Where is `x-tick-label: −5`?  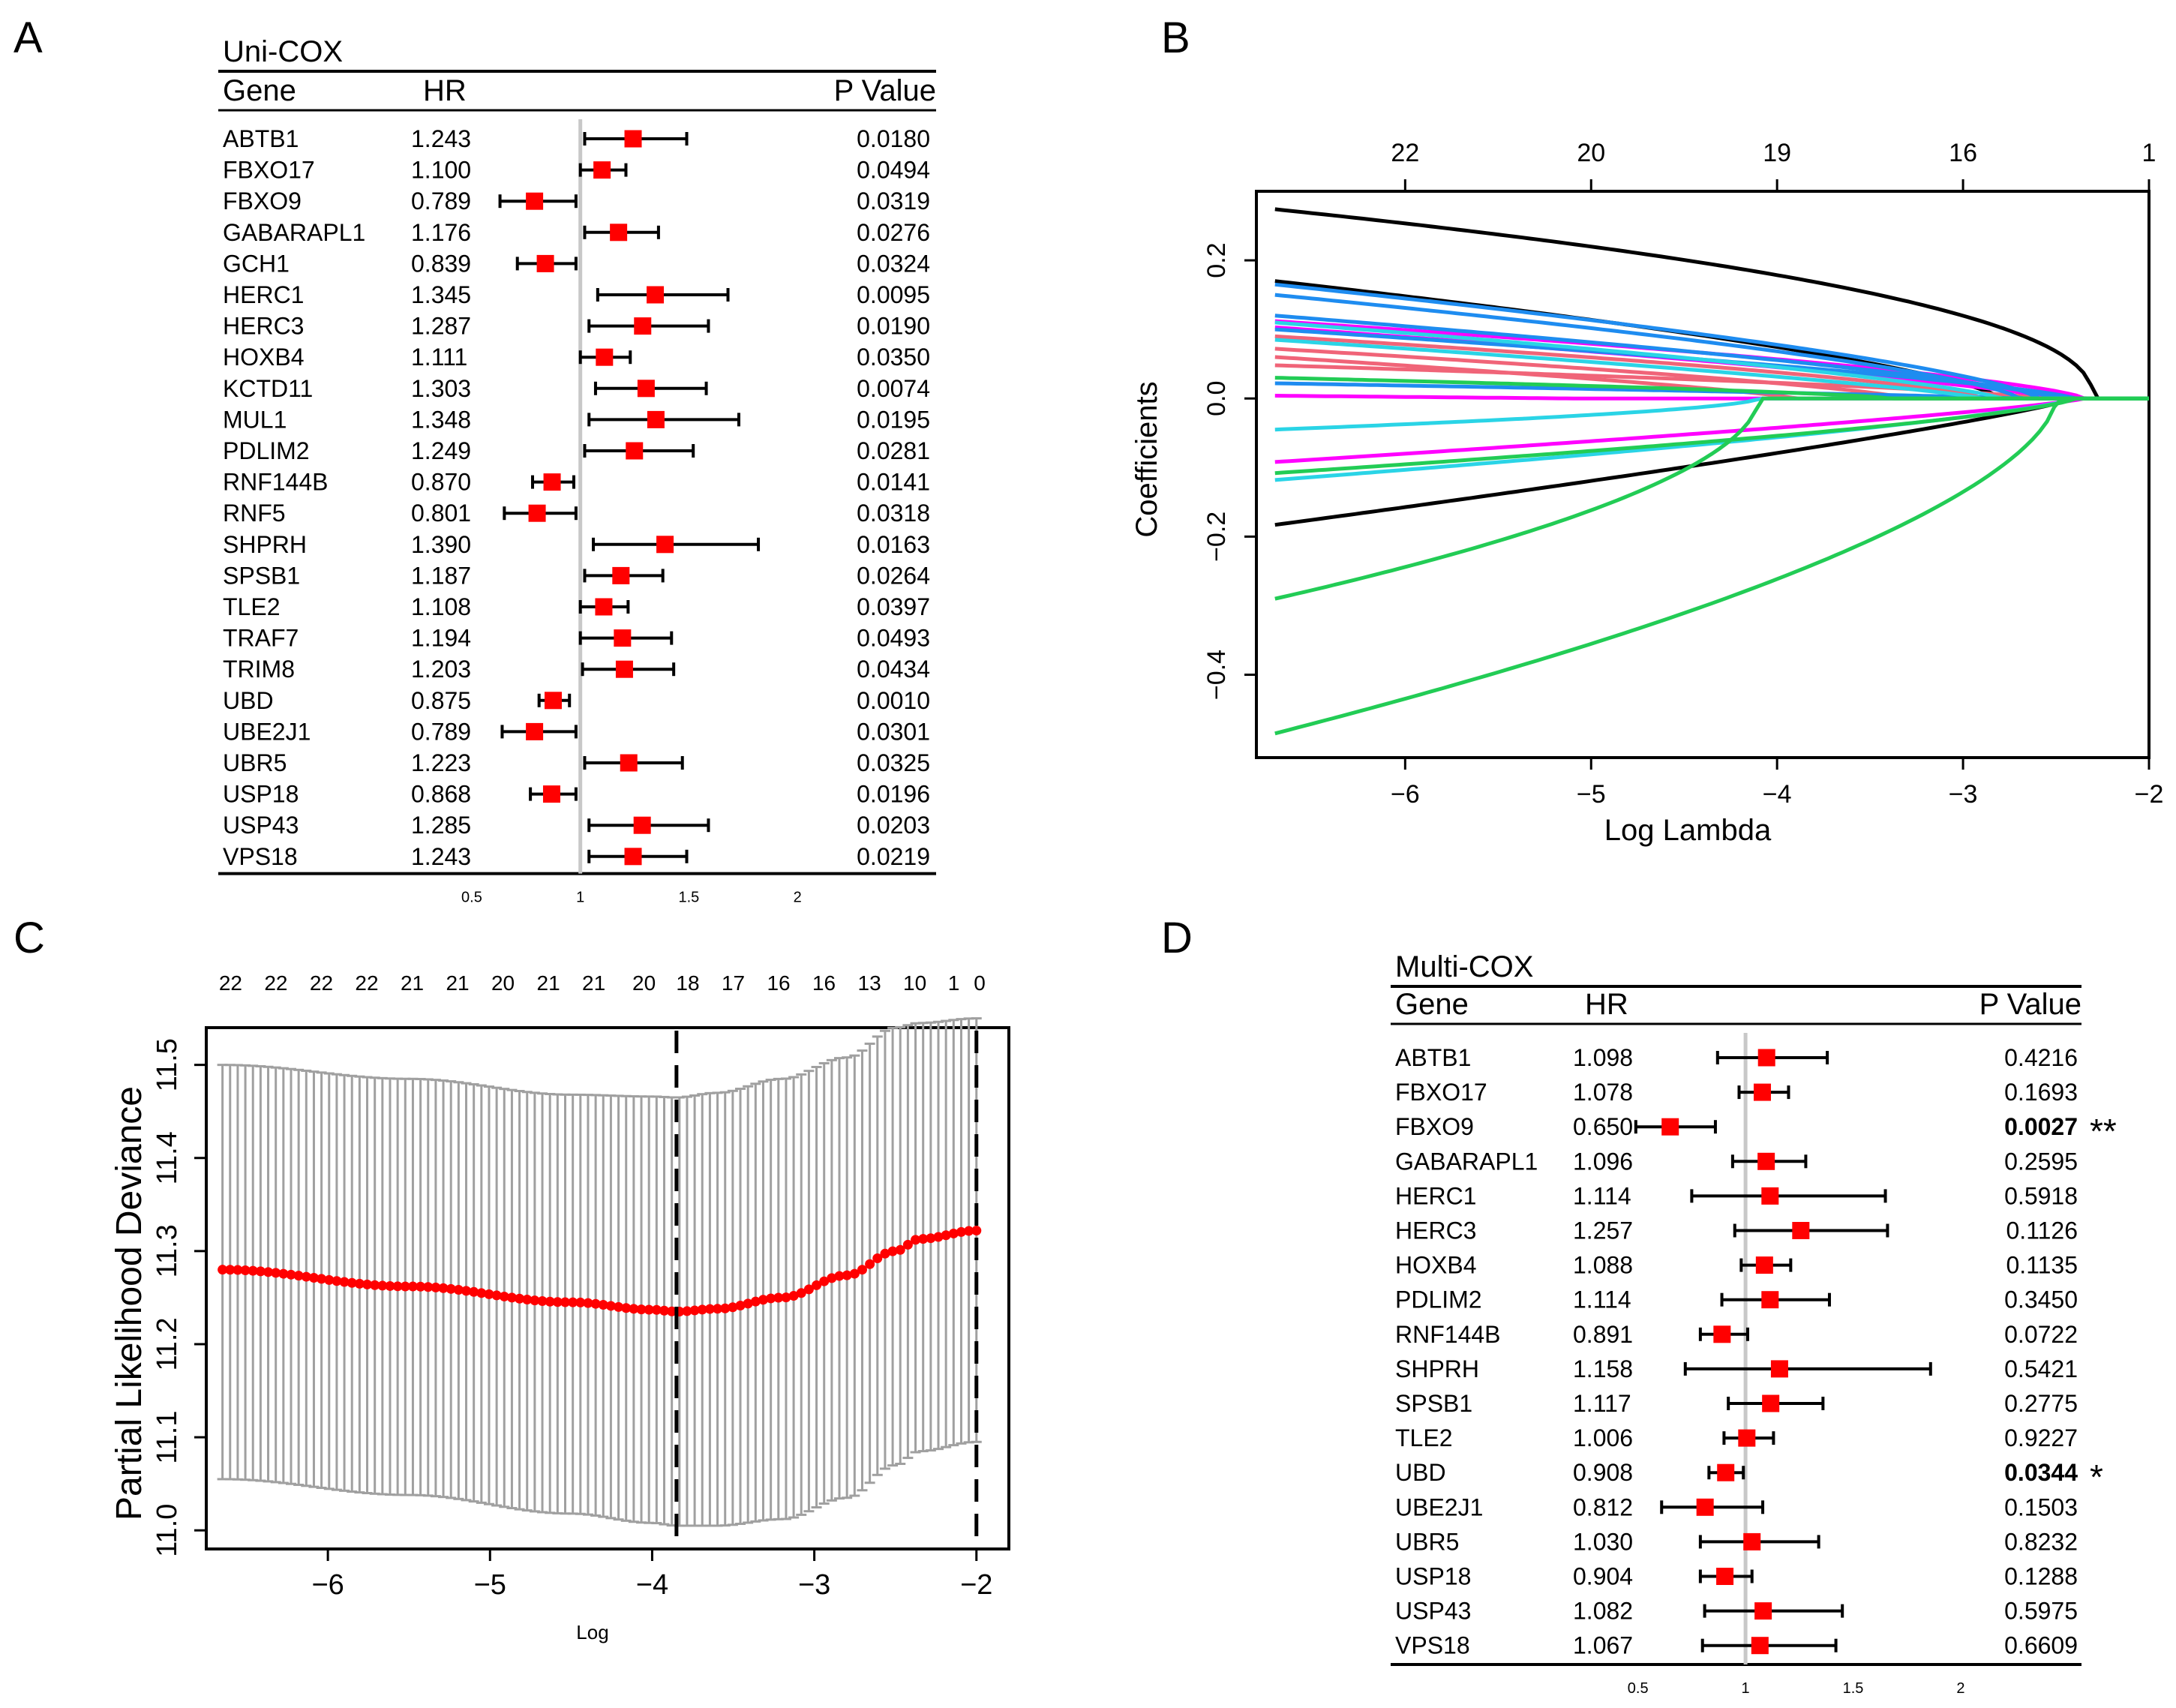 x-tick-label: −5 is located at coordinates (490, 1585).